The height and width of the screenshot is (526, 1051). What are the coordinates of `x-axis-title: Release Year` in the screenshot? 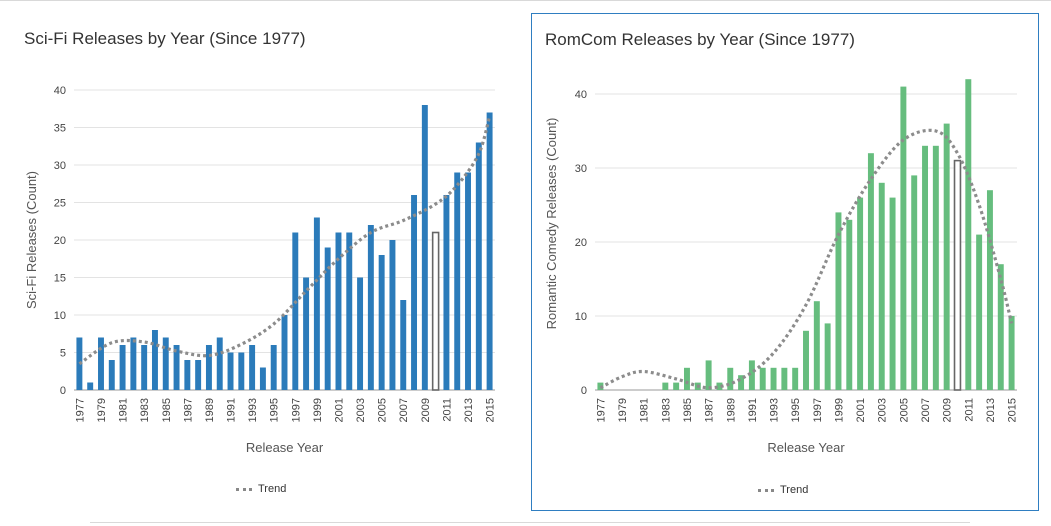 It's located at (285, 447).